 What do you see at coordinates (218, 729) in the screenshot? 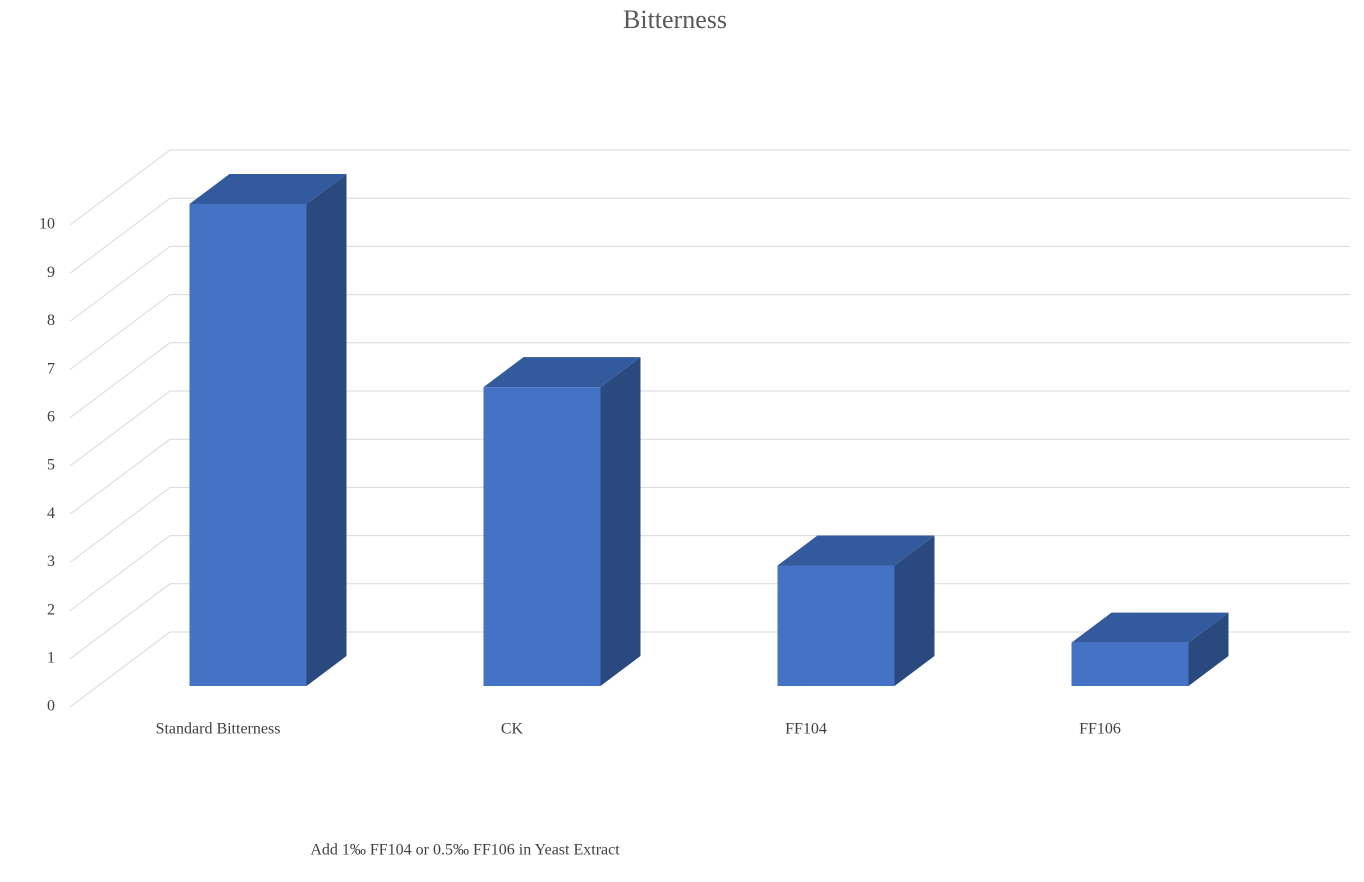
I see `x-tick-label: Standard Bitterness` at bounding box center [218, 729].